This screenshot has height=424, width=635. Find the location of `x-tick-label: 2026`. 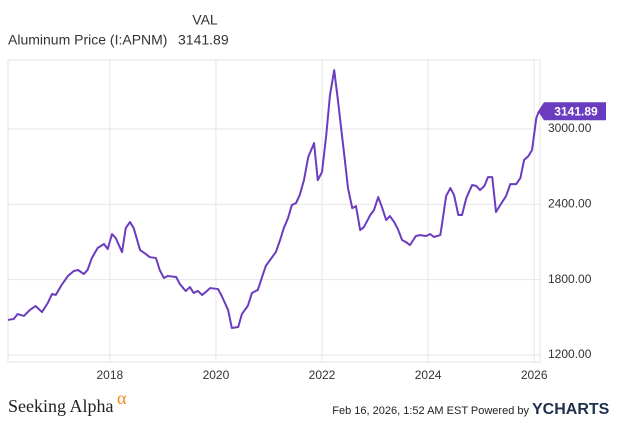

x-tick-label: 2026 is located at coordinates (534, 375).